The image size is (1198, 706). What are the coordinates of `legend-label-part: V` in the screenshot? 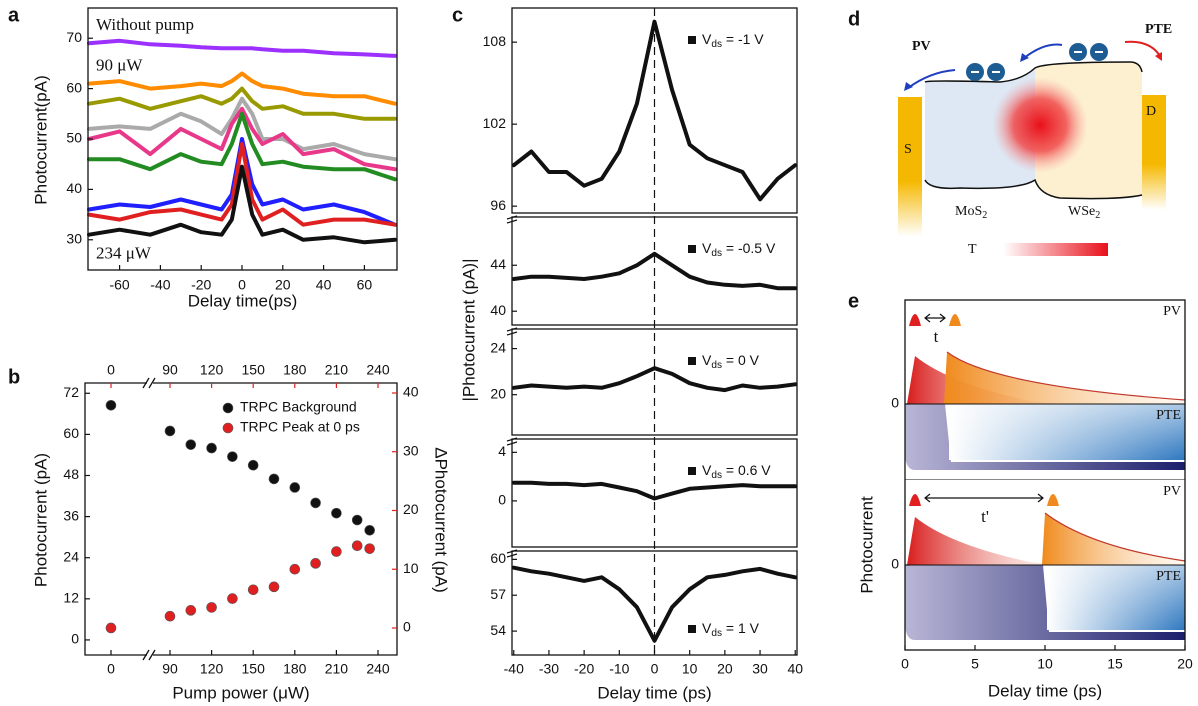 It's located at (707, 470).